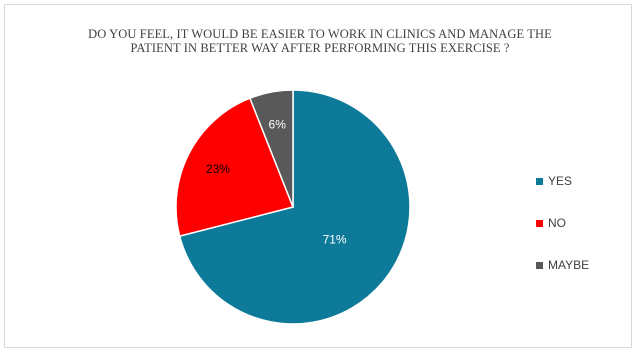 The width and height of the screenshot is (638, 352). What do you see at coordinates (218, 169) in the screenshot?
I see `data-label-no: 23%` at bounding box center [218, 169].